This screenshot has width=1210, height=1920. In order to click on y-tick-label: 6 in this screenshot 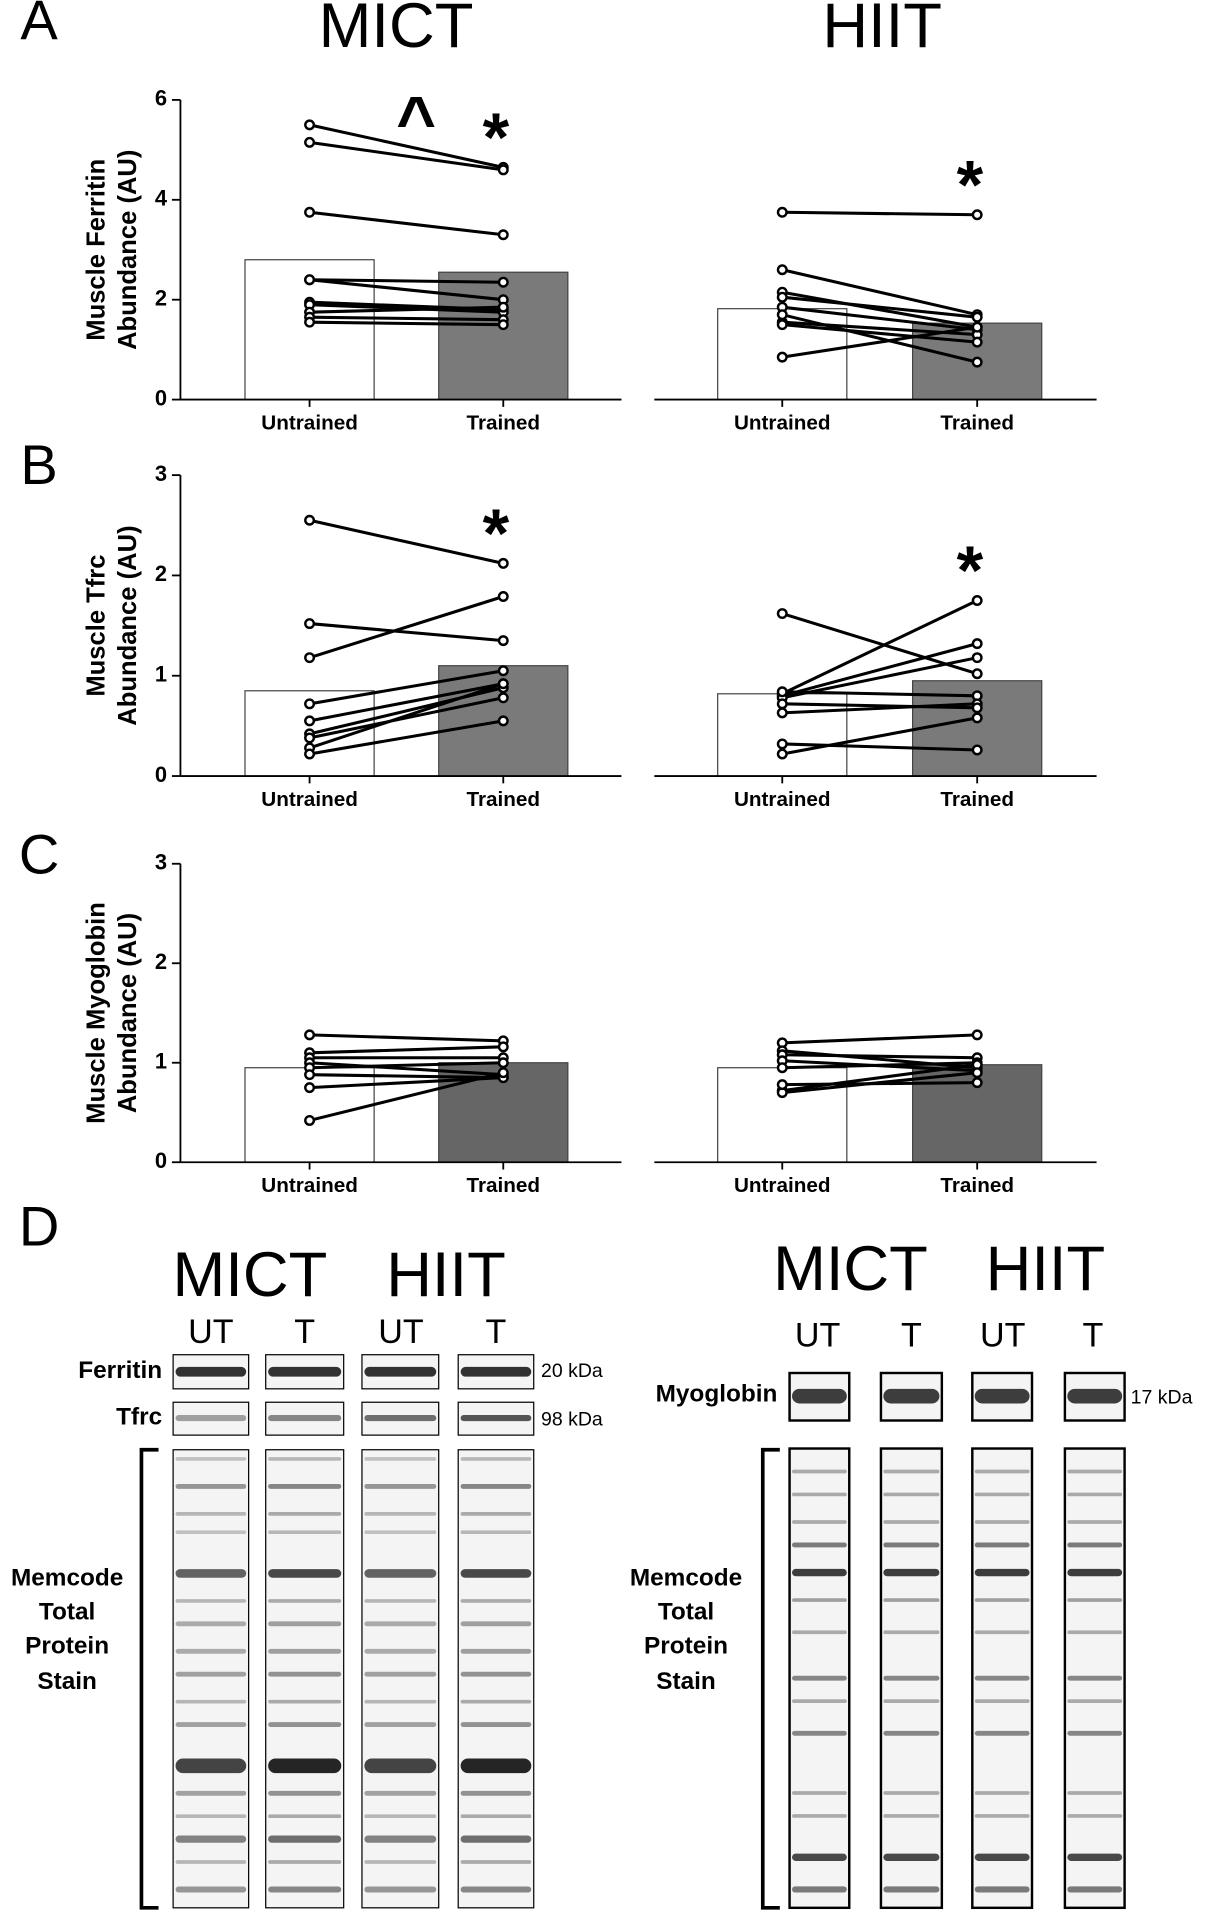, I will do `click(161, 98)`.